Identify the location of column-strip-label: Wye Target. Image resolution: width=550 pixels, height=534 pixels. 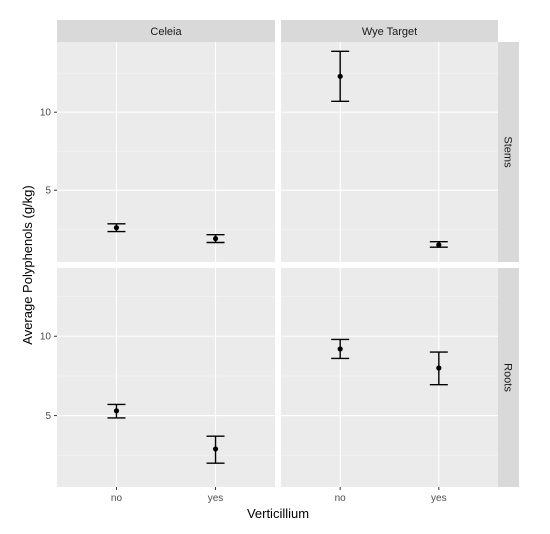
(389, 32).